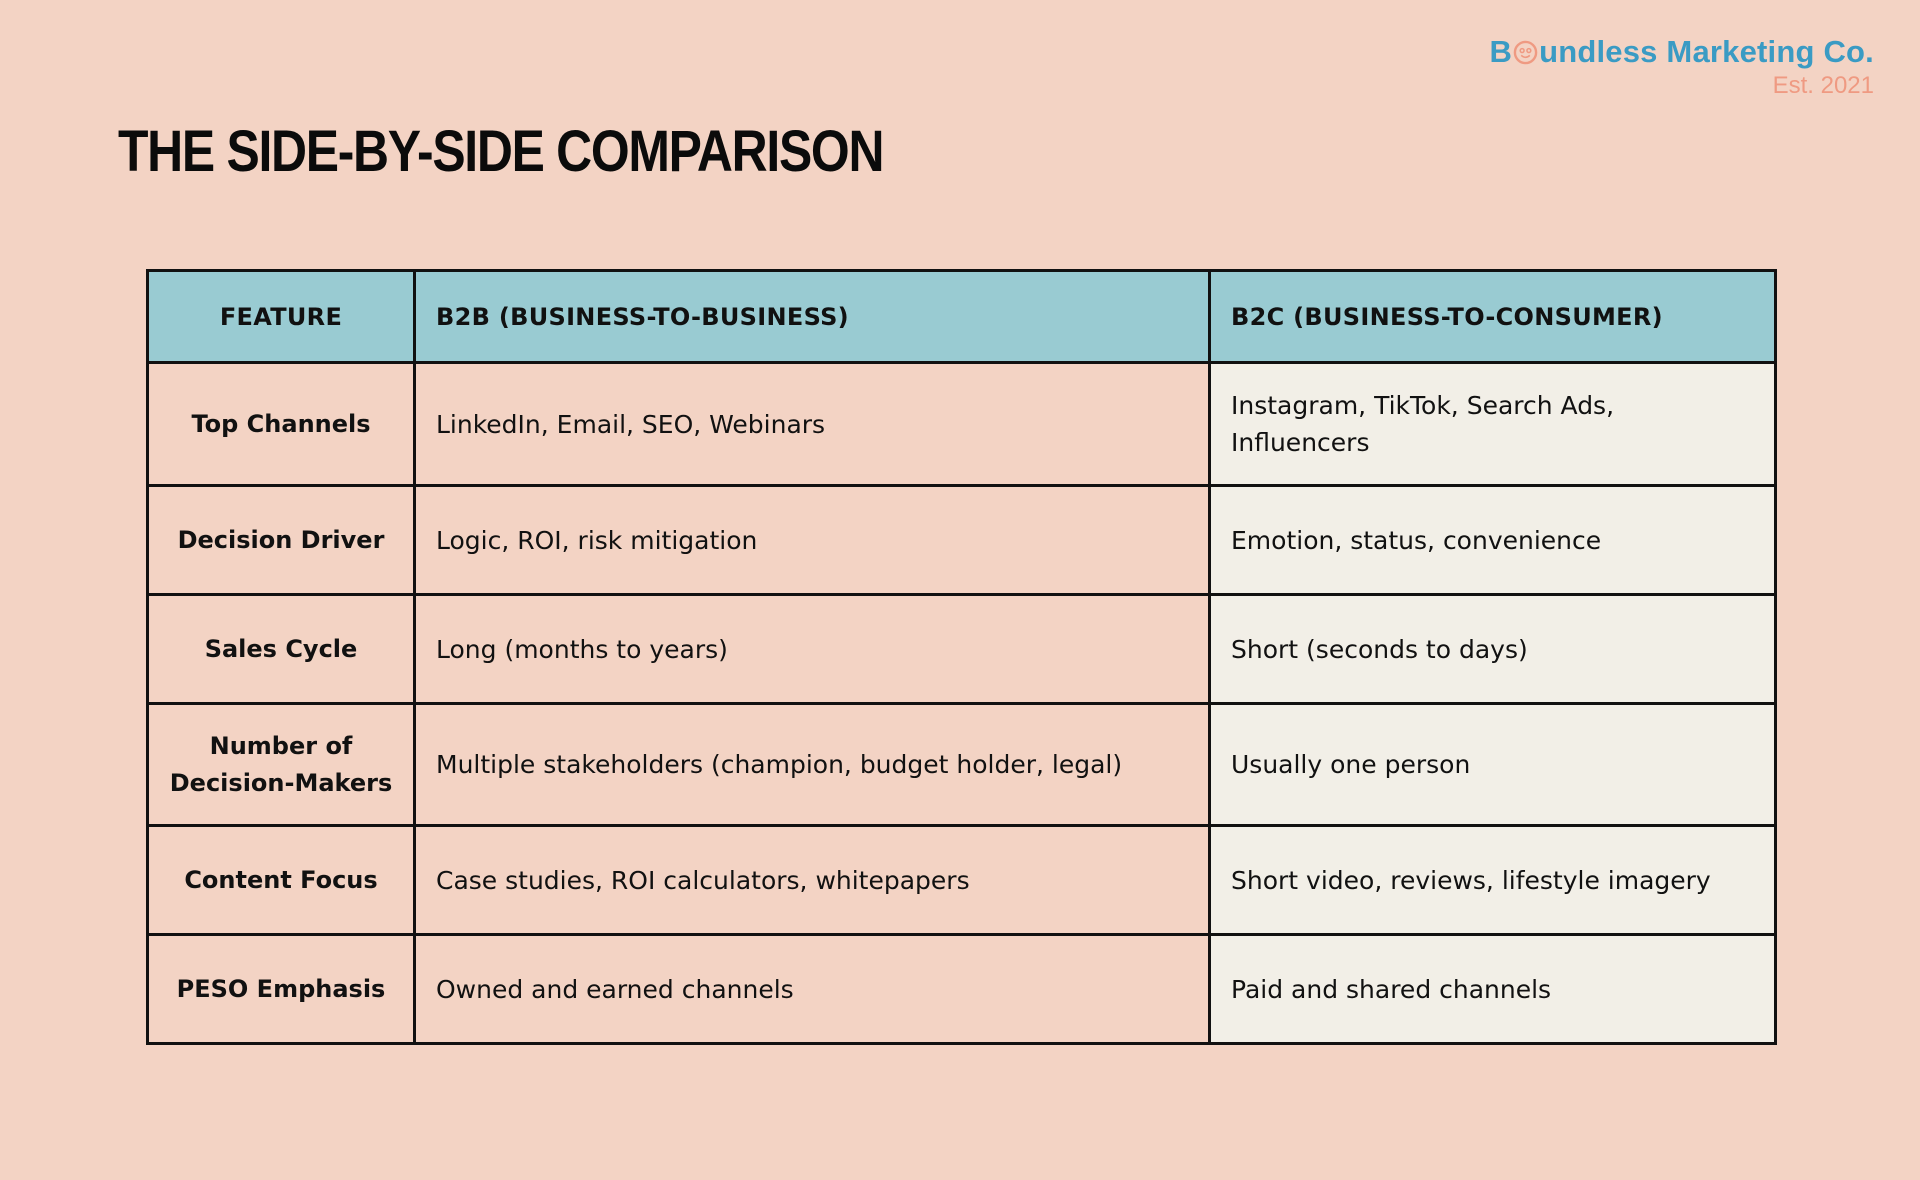  I want to click on feature-cell: Top Channels, so click(281, 424).